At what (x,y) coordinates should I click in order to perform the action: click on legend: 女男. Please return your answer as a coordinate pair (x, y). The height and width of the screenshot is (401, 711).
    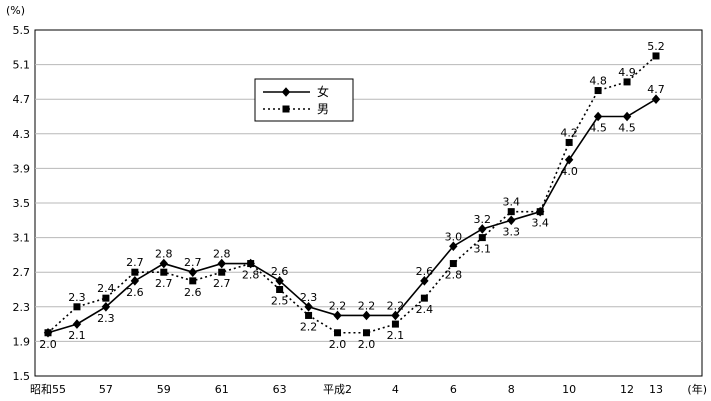
    Looking at the image, I should click on (304, 100).